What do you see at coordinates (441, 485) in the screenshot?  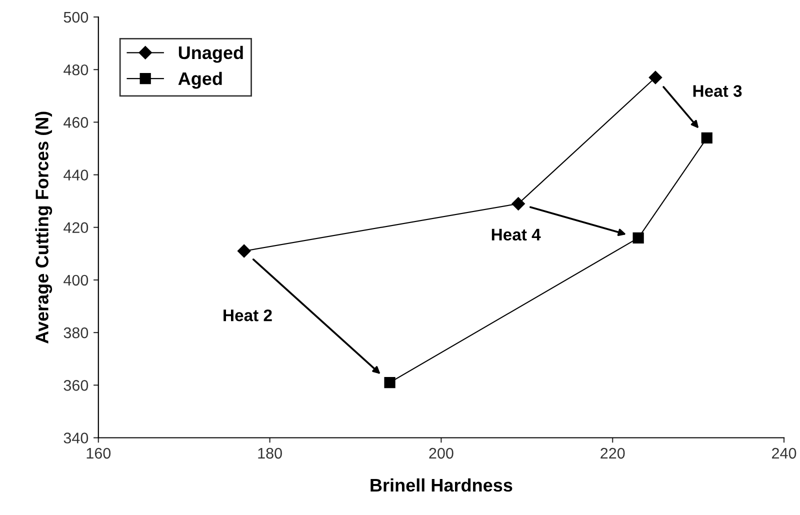 I see `x-axis-title: Brinell Hardness` at bounding box center [441, 485].